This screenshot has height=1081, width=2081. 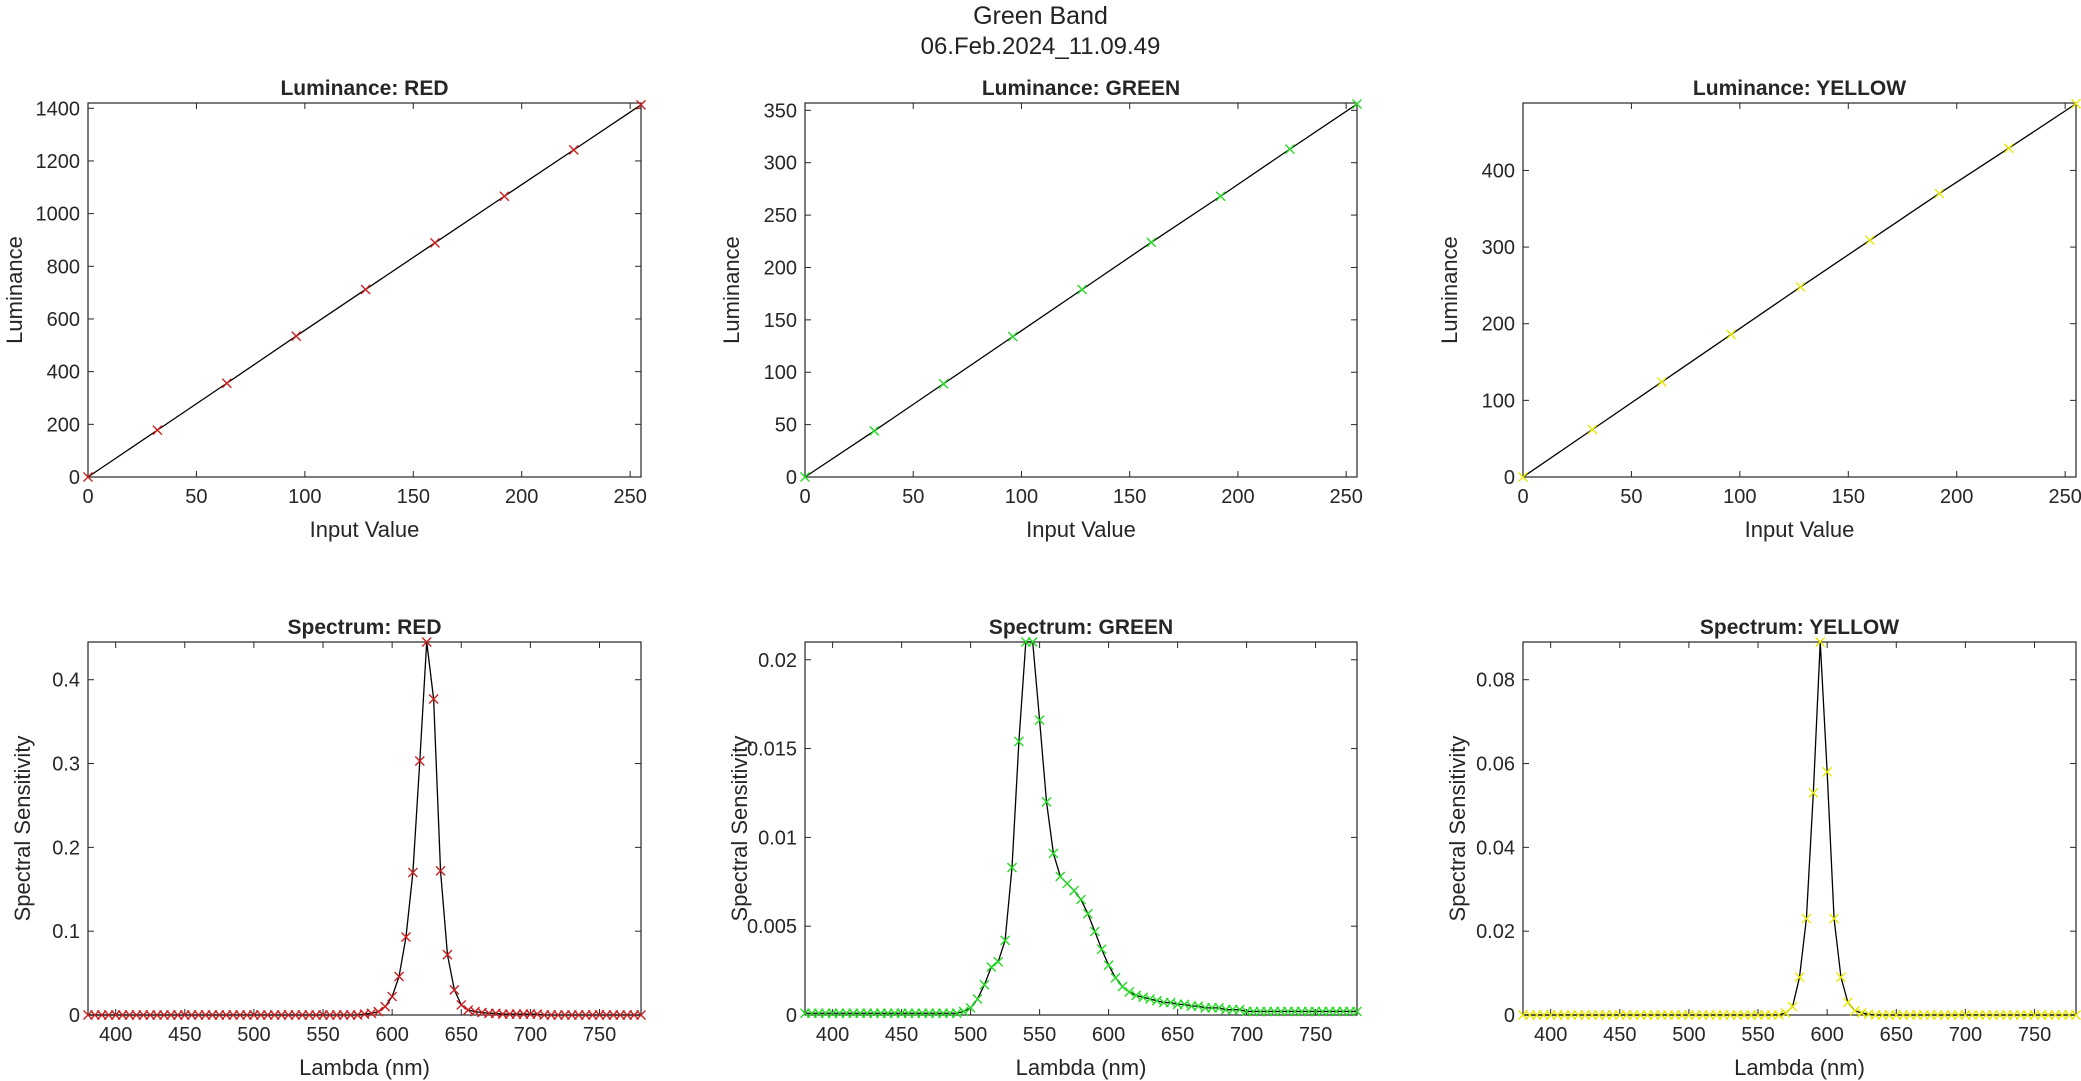 What do you see at coordinates (1495, 932) in the screenshot?
I see `y-tick-label: 0.02` at bounding box center [1495, 932].